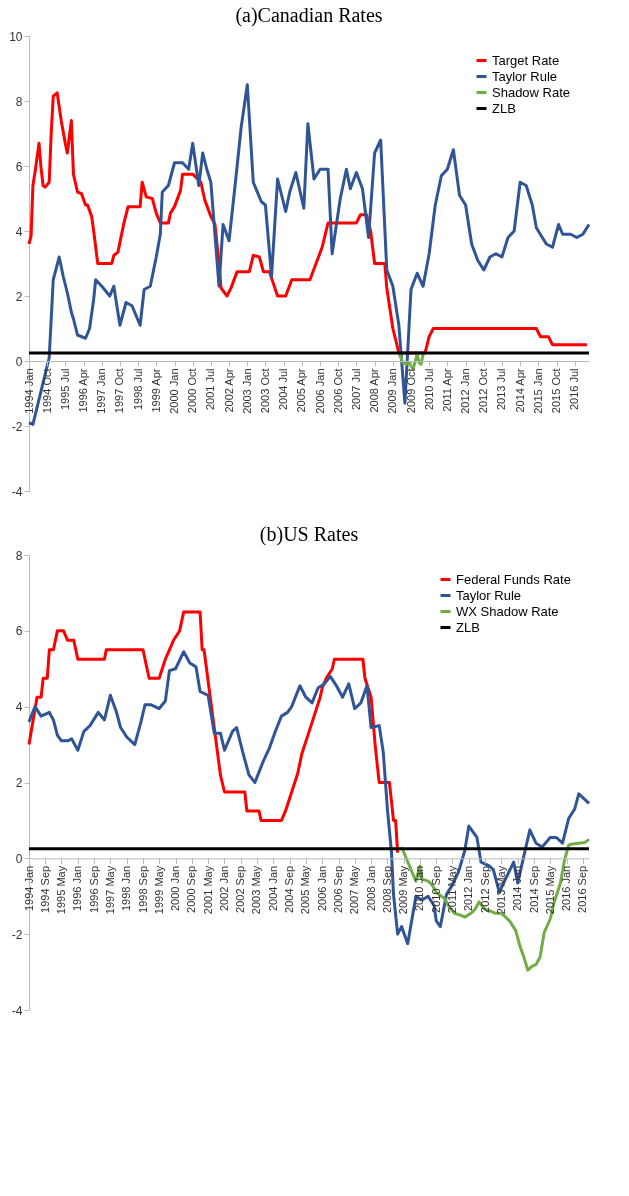 The width and height of the screenshot is (629, 1196). Describe the element at coordinates (500, 890) in the screenshot. I see `x-tick-label: 2013 May` at that location.